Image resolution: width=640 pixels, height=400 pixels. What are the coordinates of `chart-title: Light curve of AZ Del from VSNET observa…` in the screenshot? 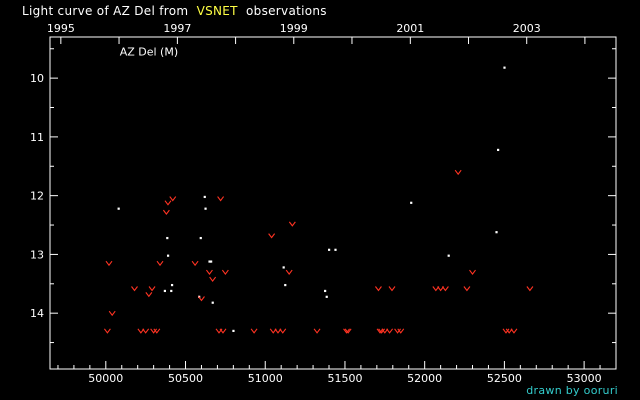 It's located at (174, 11).